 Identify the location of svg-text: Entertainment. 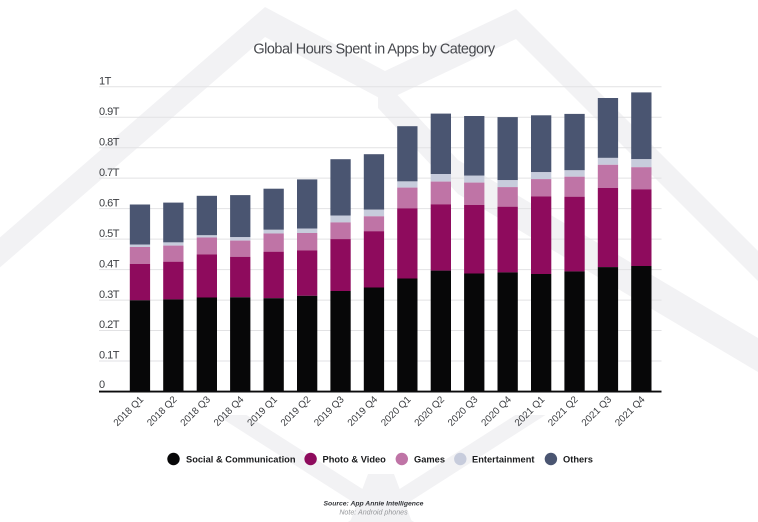
(503, 460).